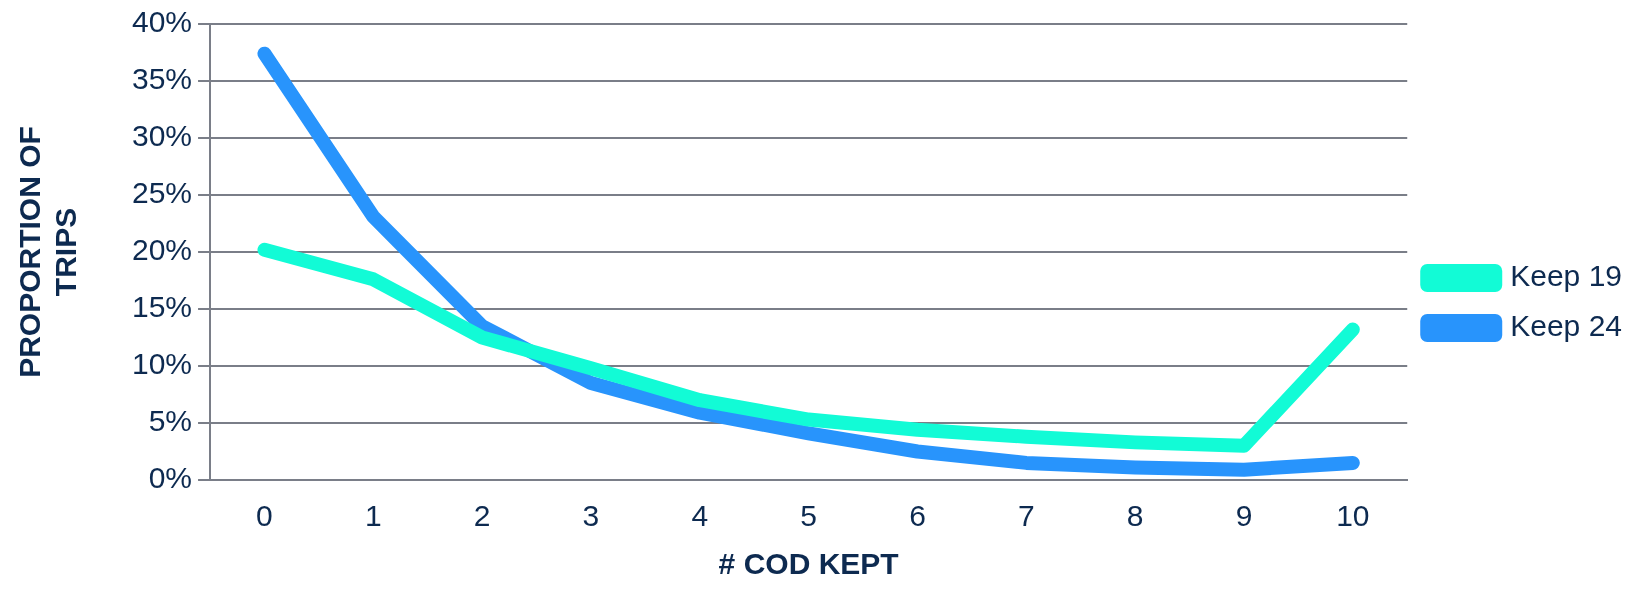  Describe the element at coordinates (162, 79) in the screenshot. I see `y-tick-label: 35%` at that location.